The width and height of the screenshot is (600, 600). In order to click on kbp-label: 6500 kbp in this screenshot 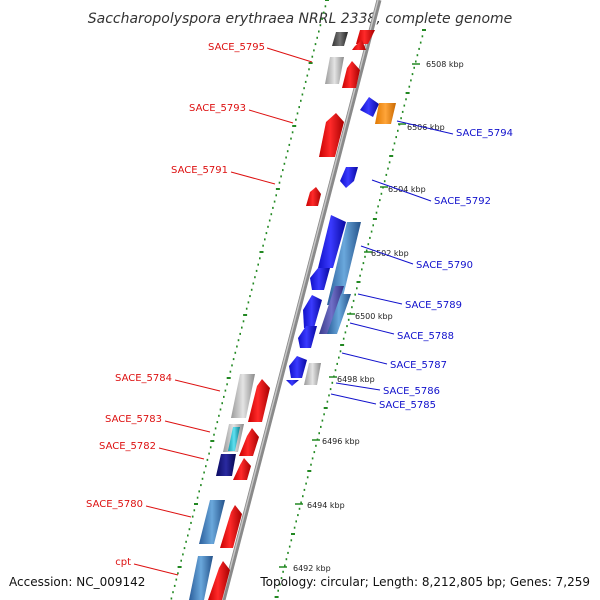, I will do `click(374, 316)`.